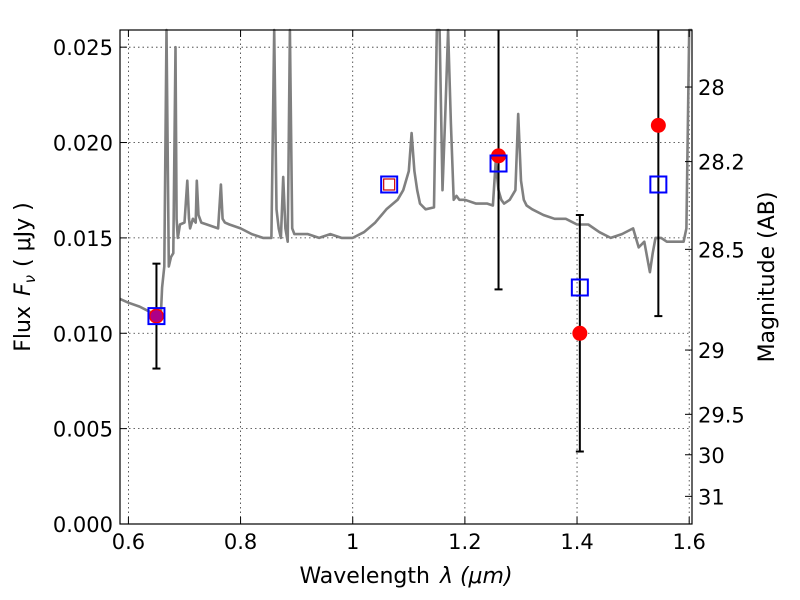 The image size is (800, 600). Describe the element at coordinates (83, 430) in the screenshot. I see `y-tick-label-1: 0.005` at that location.